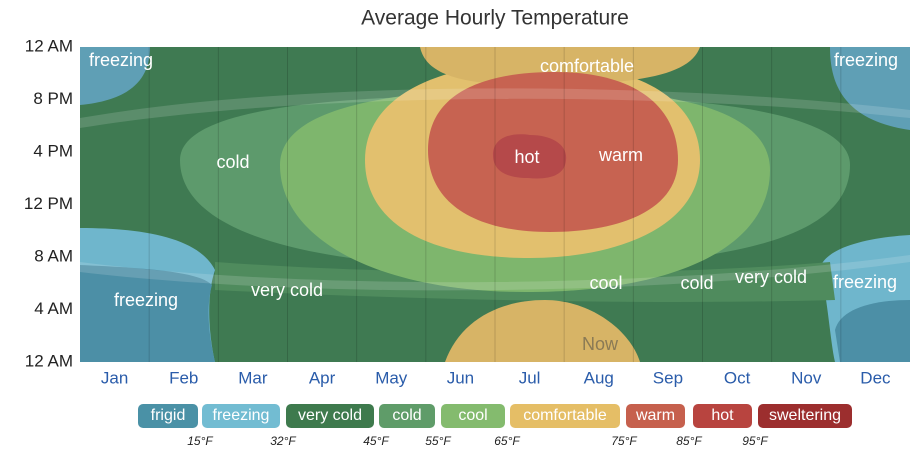  What do you see at coordinates (48, 203) in the screenshot?
I see `y-axis-label: 12 PM` at bounding box center [48, 203].